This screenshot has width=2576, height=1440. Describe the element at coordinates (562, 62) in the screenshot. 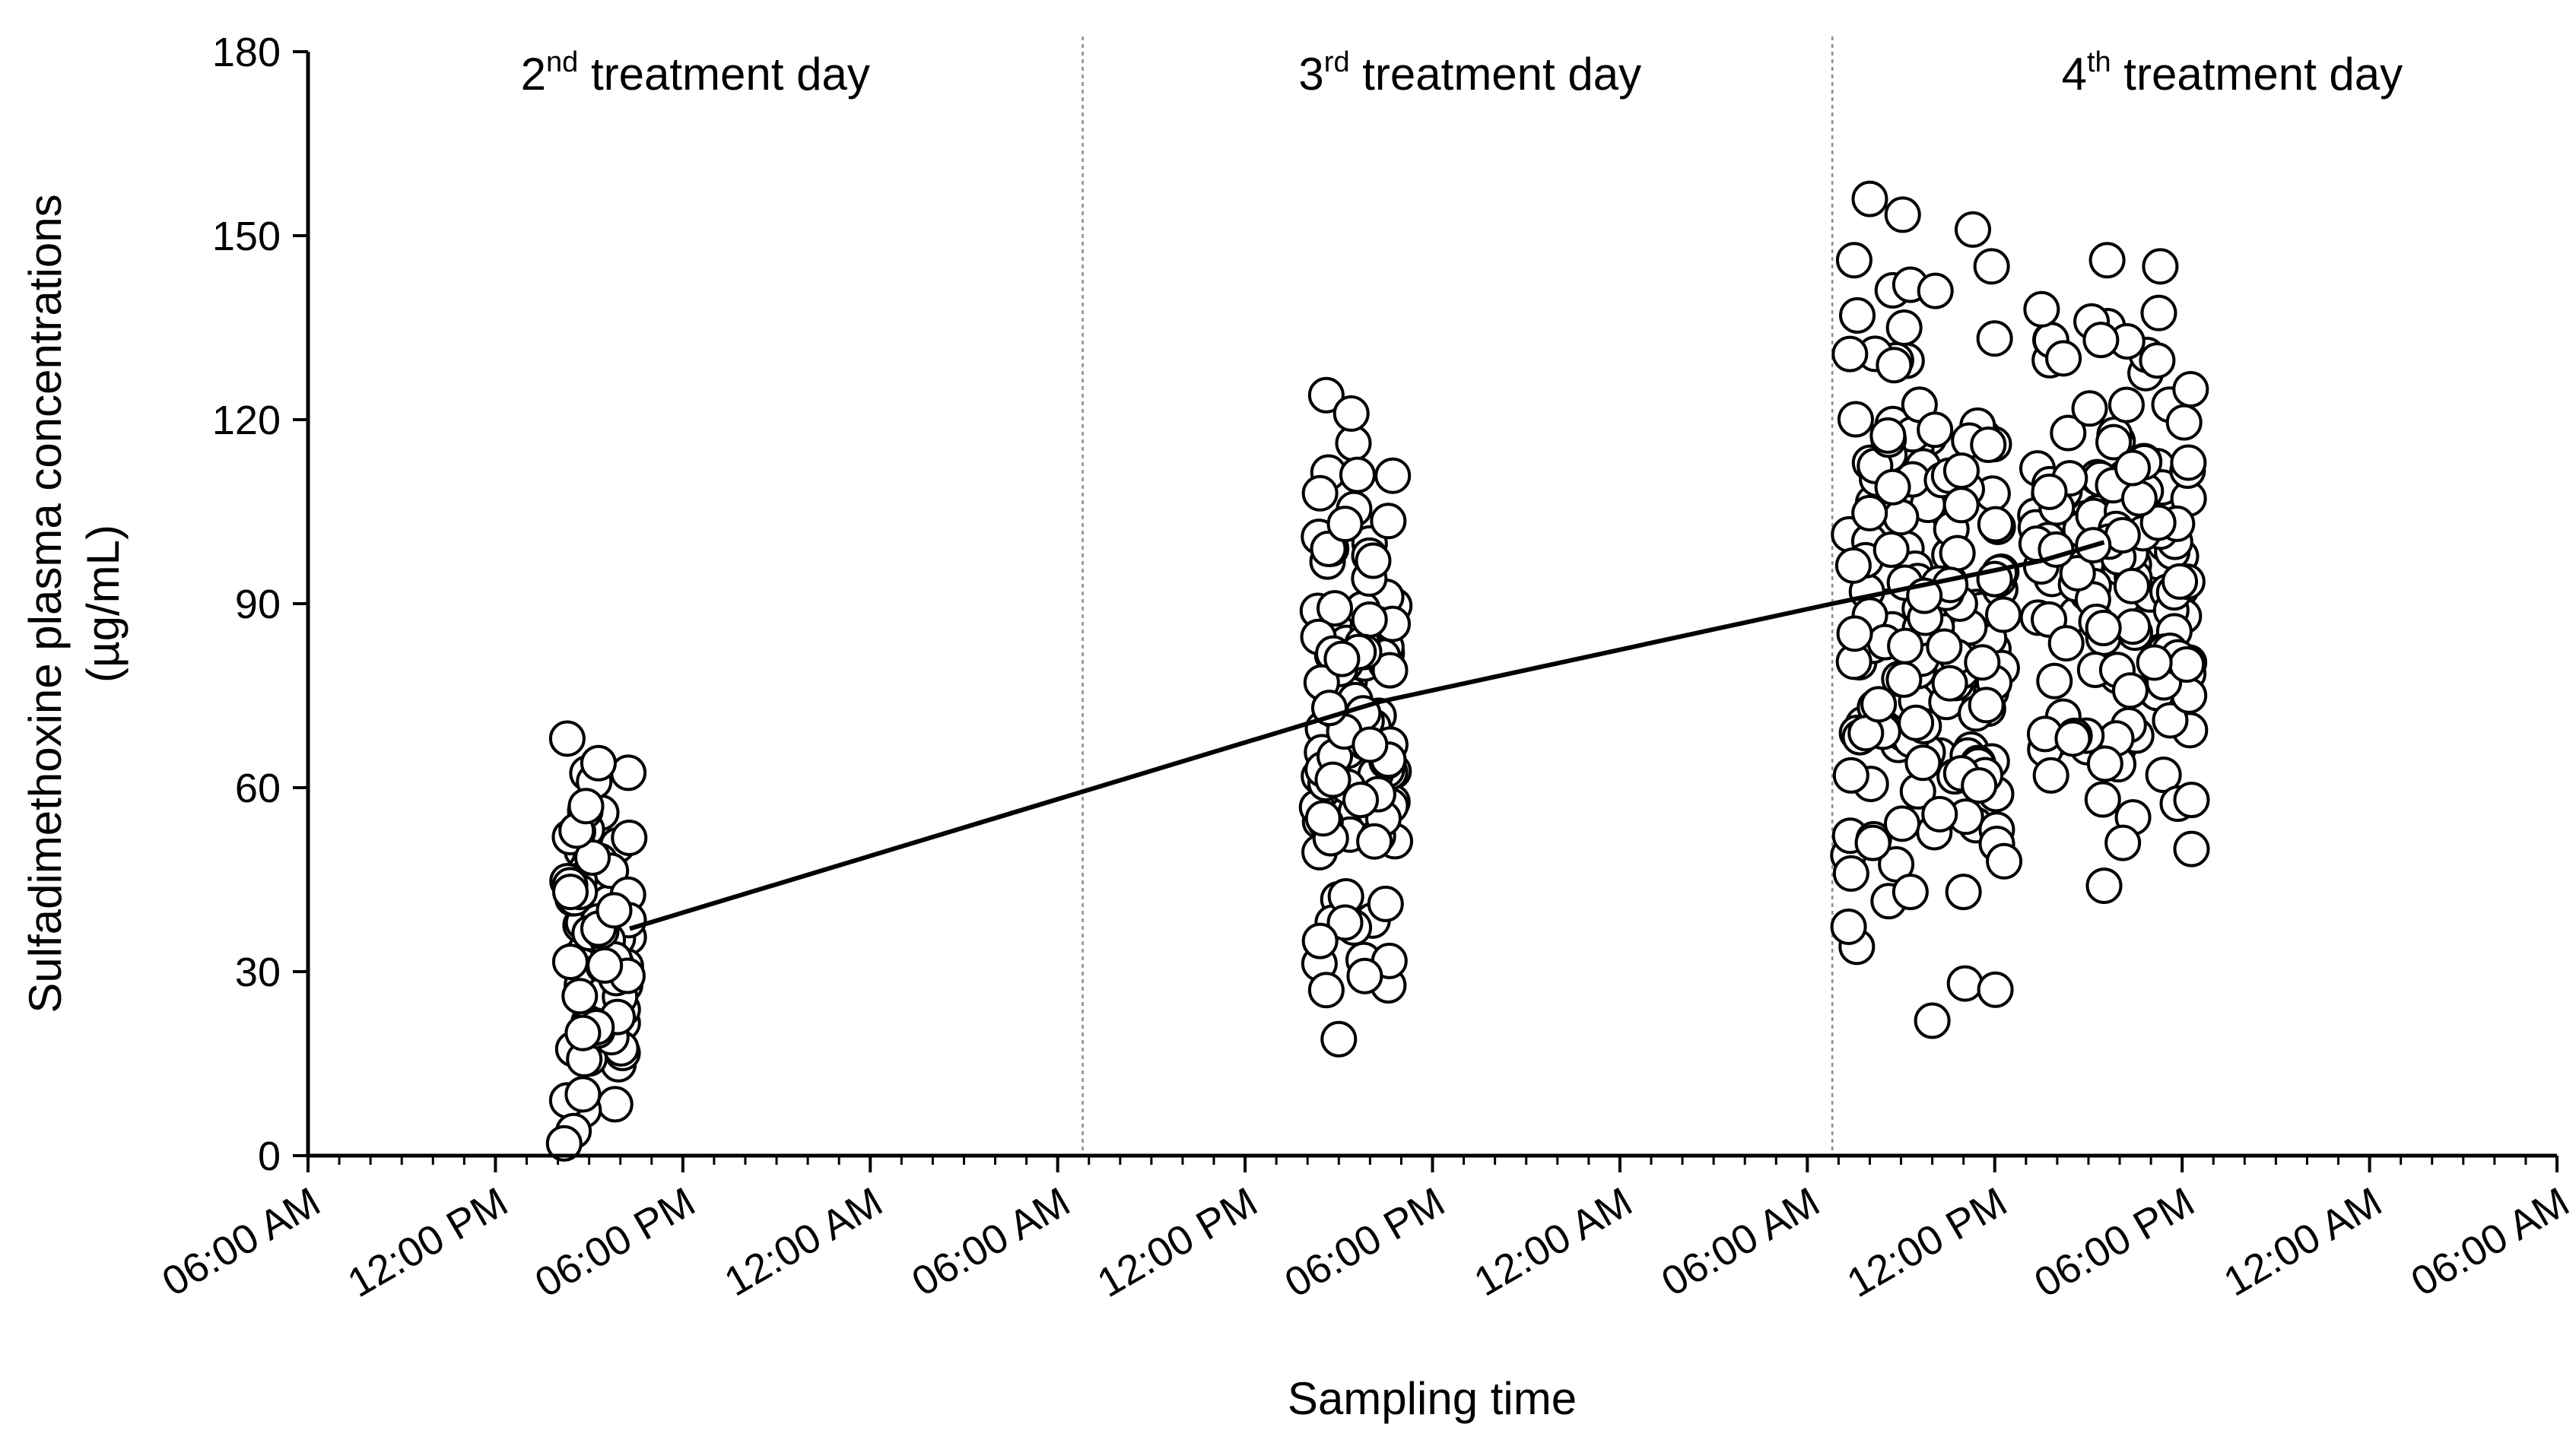

I see `day-label-suffix: nd` at that location.